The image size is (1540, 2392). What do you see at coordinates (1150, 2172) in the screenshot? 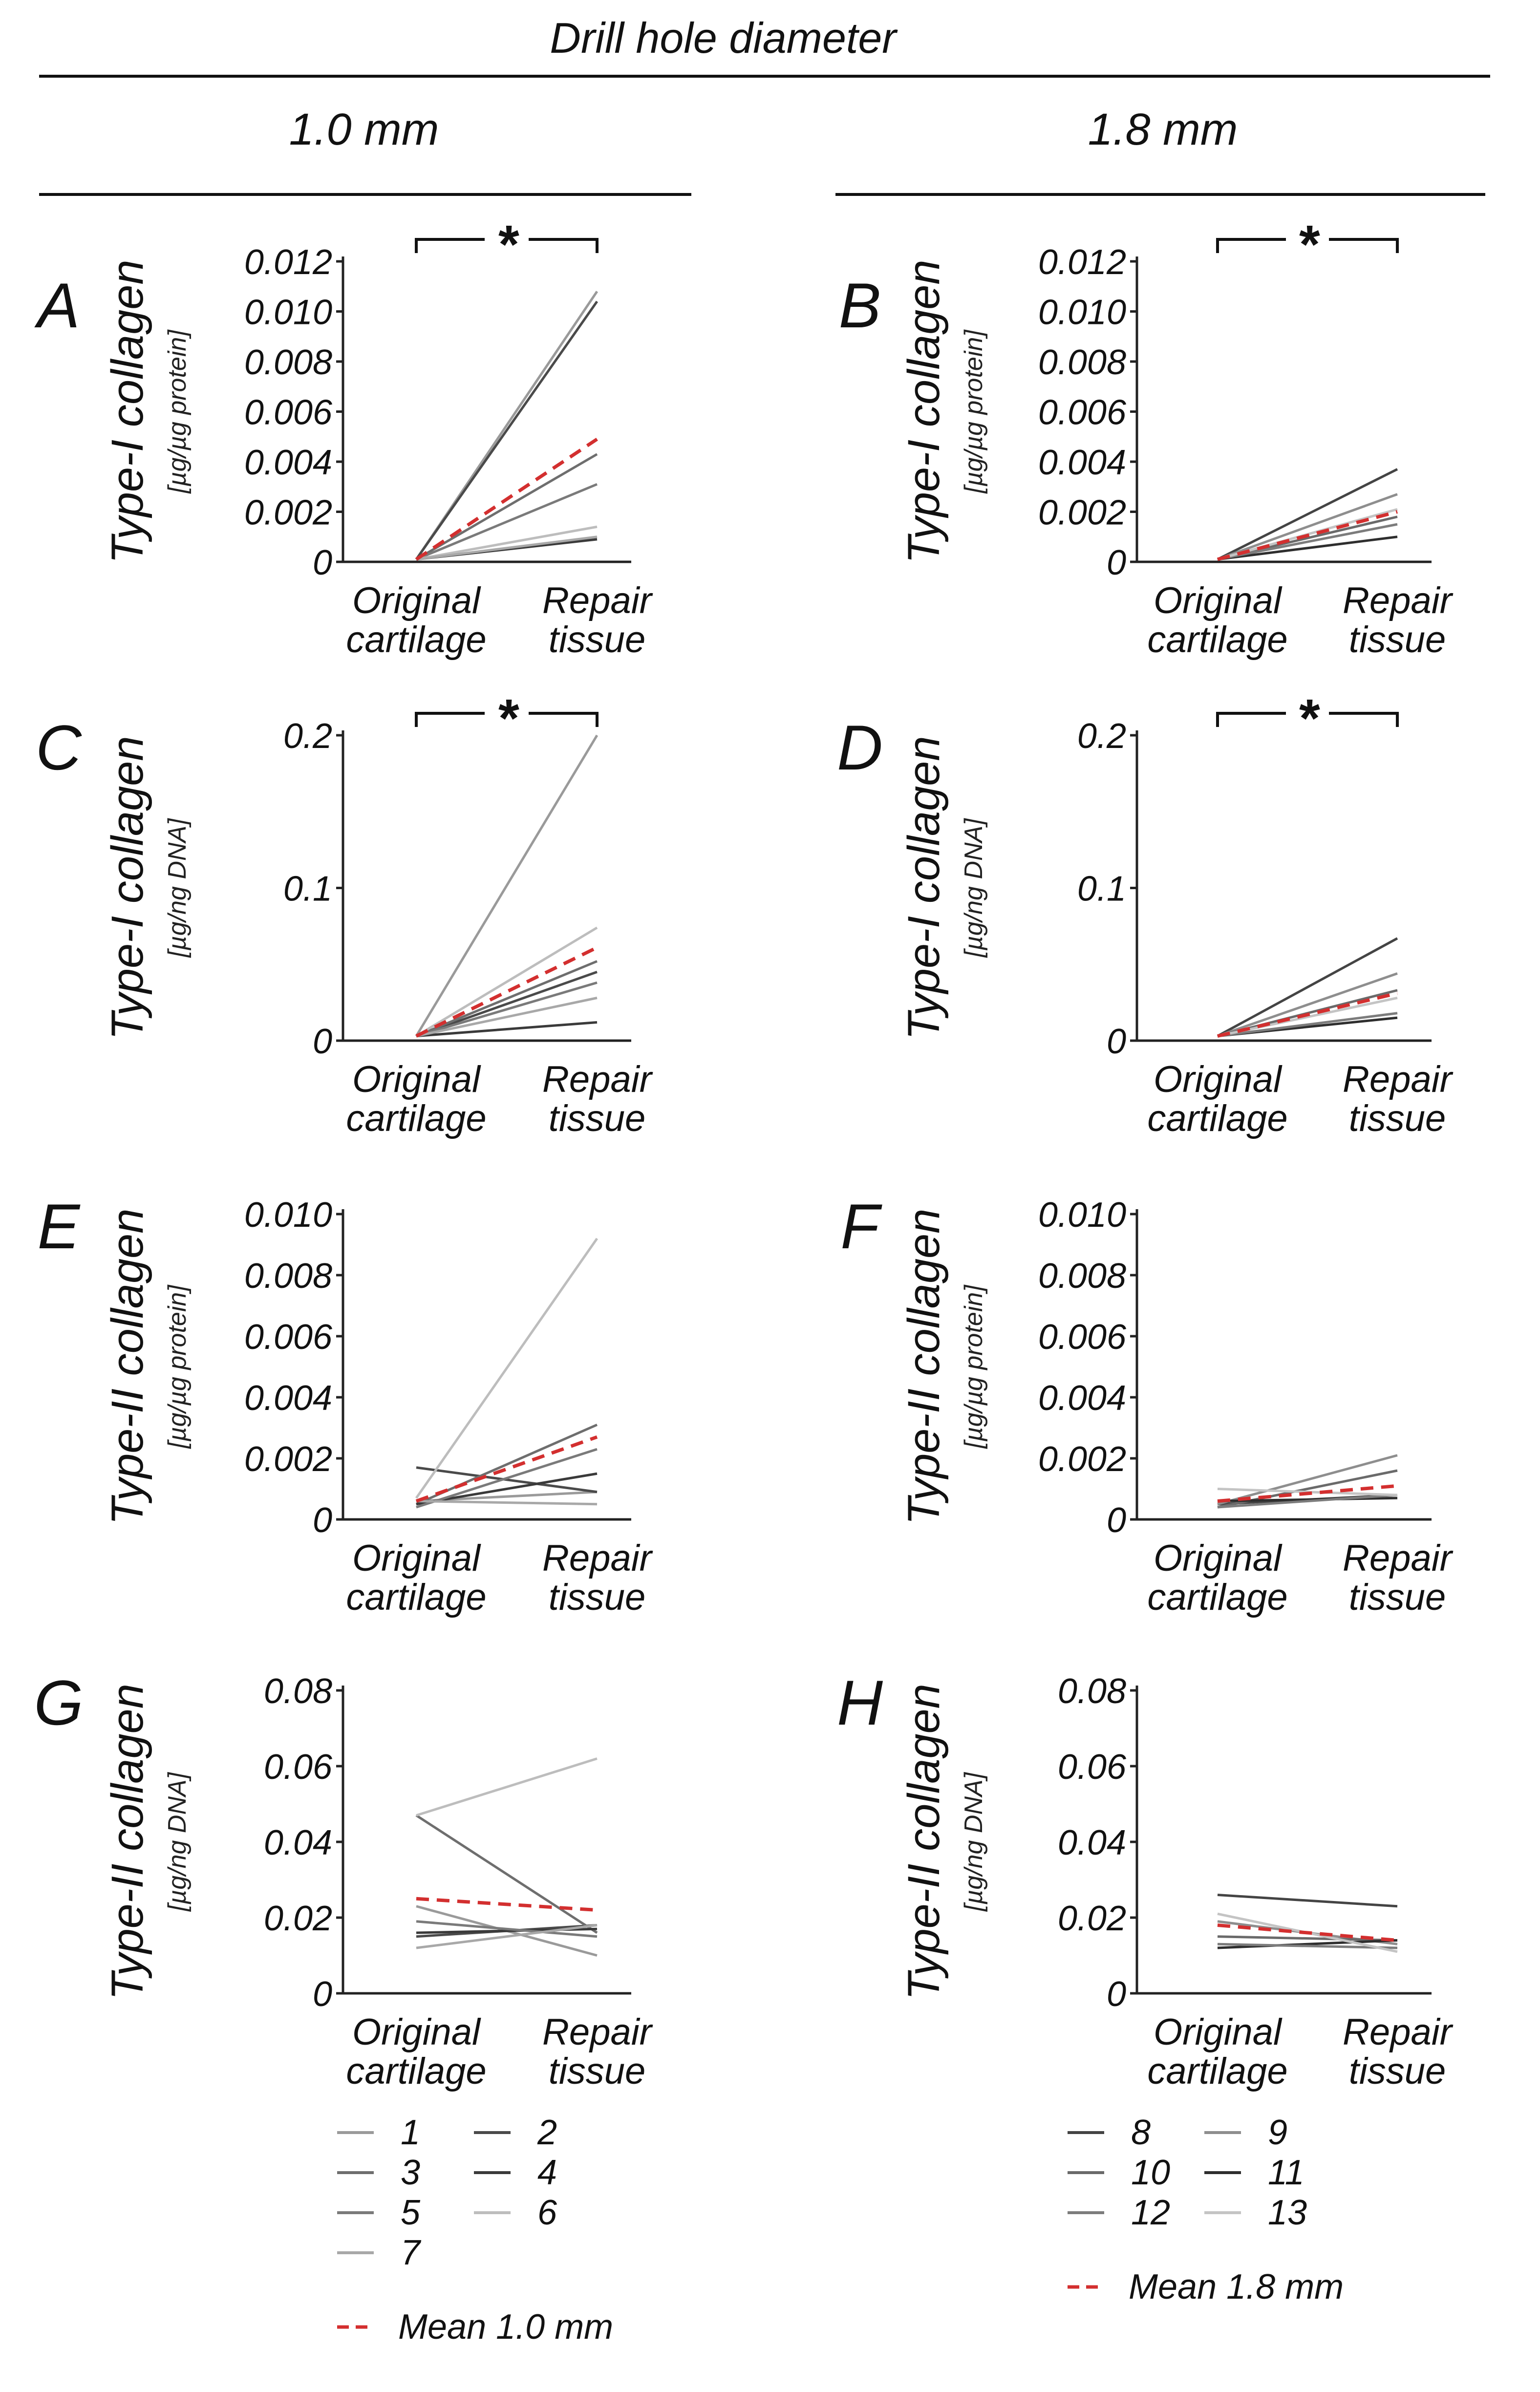
I see `legend-label-10: 10` at bounding box center [1150, 2172].